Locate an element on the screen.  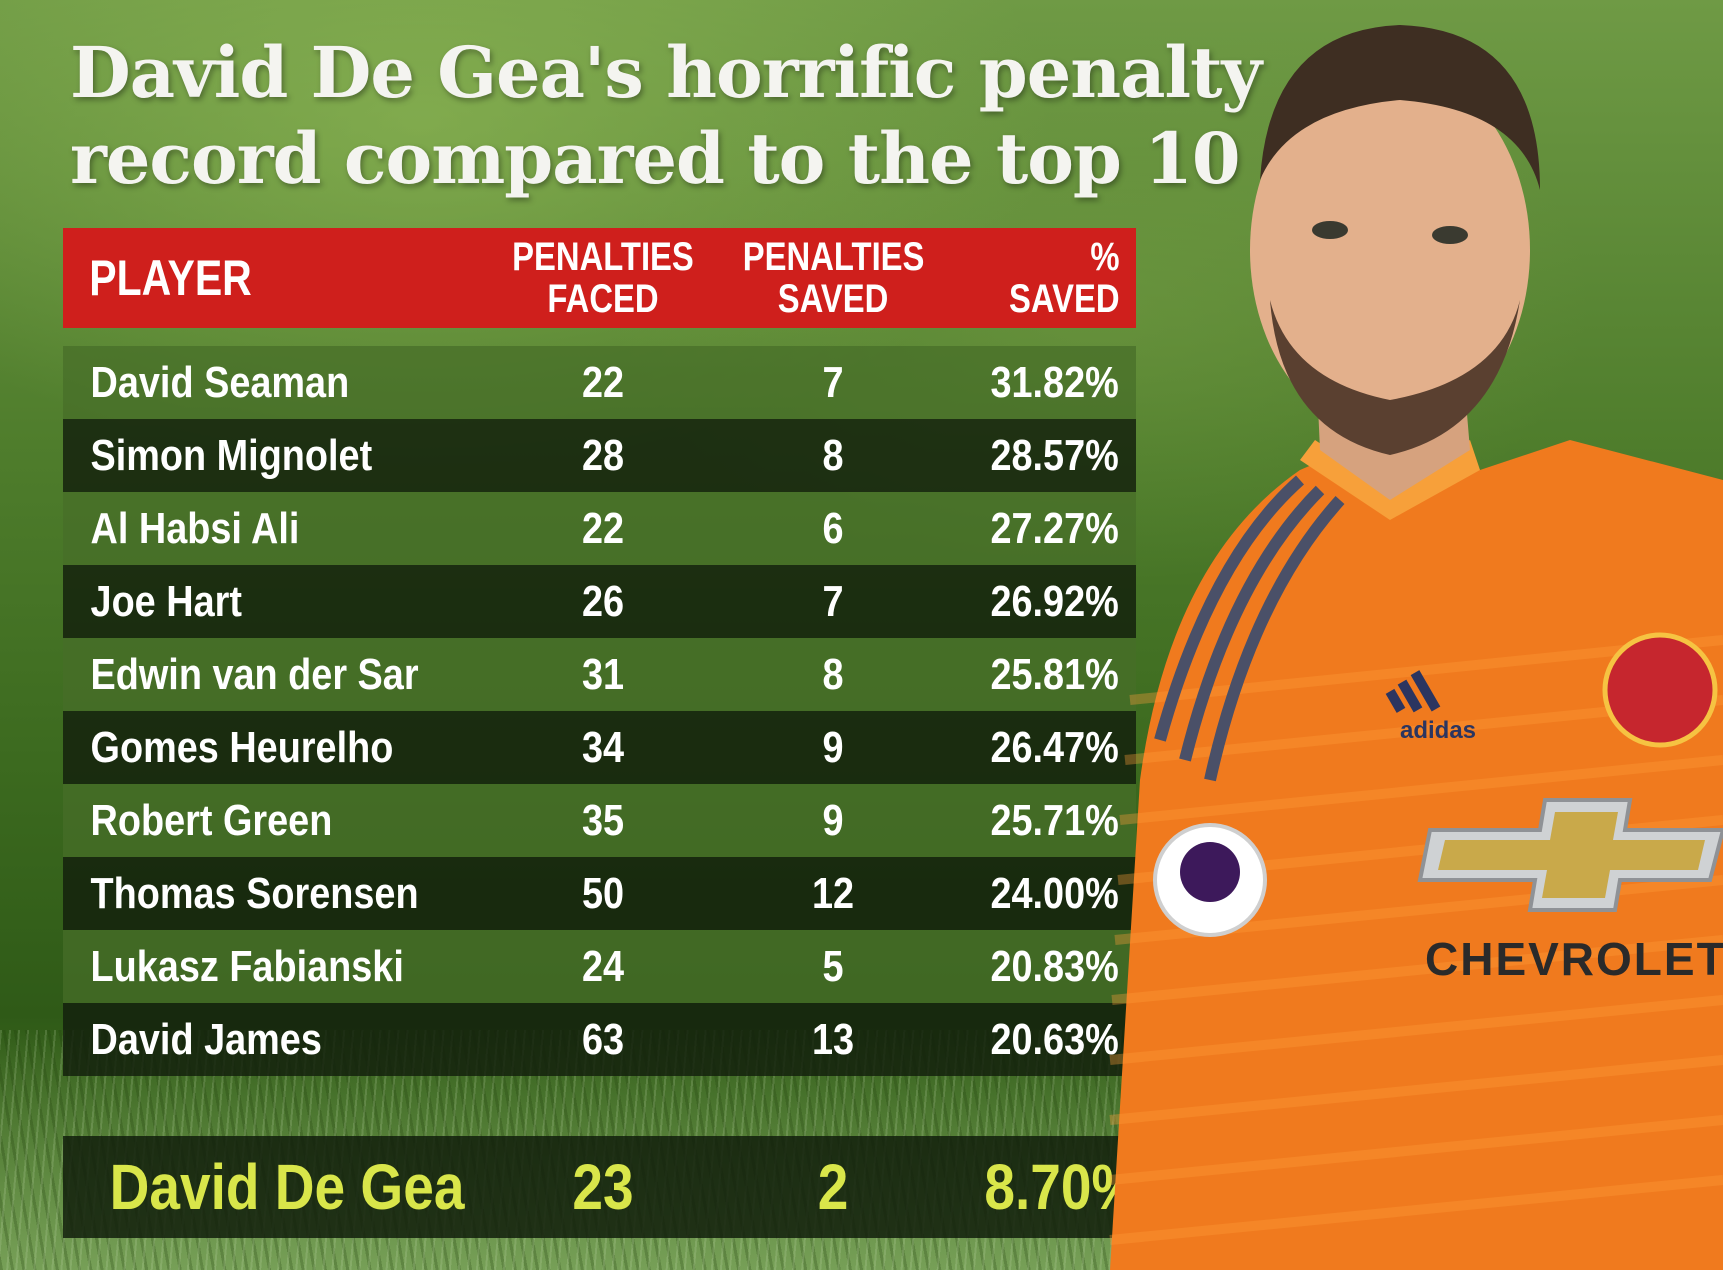
table-row: David James 63 13 20.63% is located at coordinates (599, 1039).